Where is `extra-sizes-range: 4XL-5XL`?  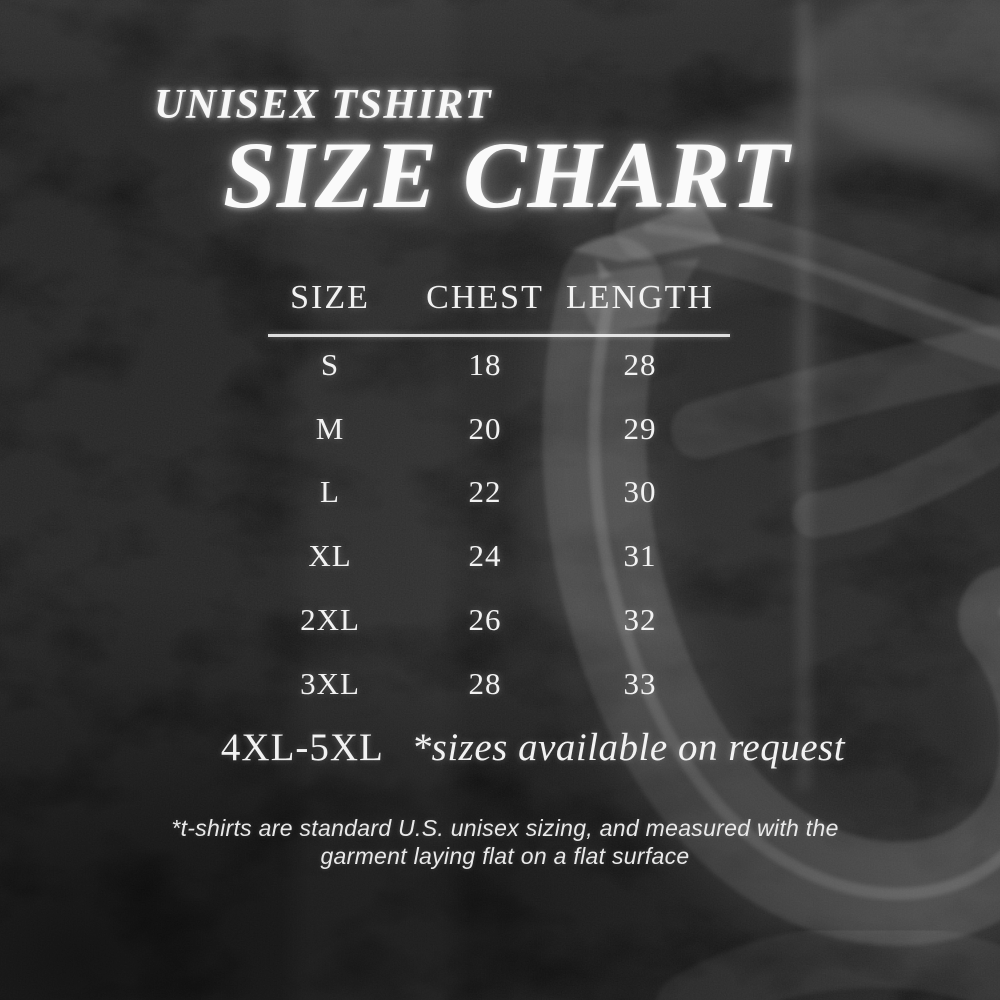
extra-sizes-range: 4XL-5XL is located at coordinates (302, 747).